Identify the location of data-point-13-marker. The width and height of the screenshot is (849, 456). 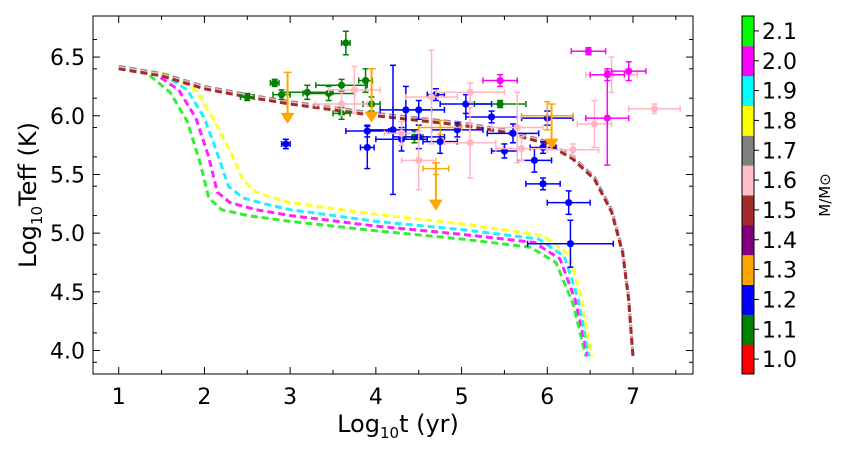
(367, 147).